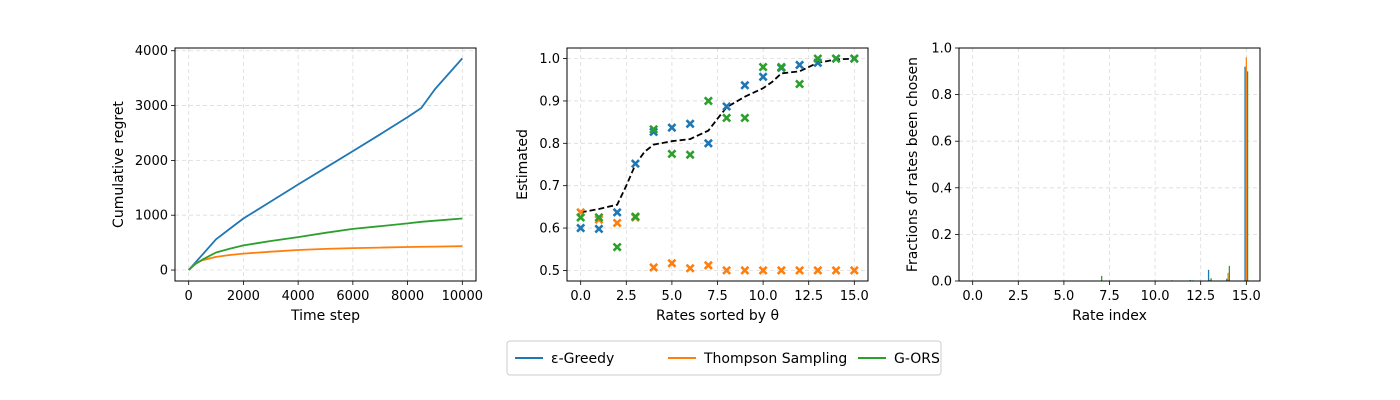 This screenshot has width=1400, height=400. I want to click on reference-line, so click(717, 135).